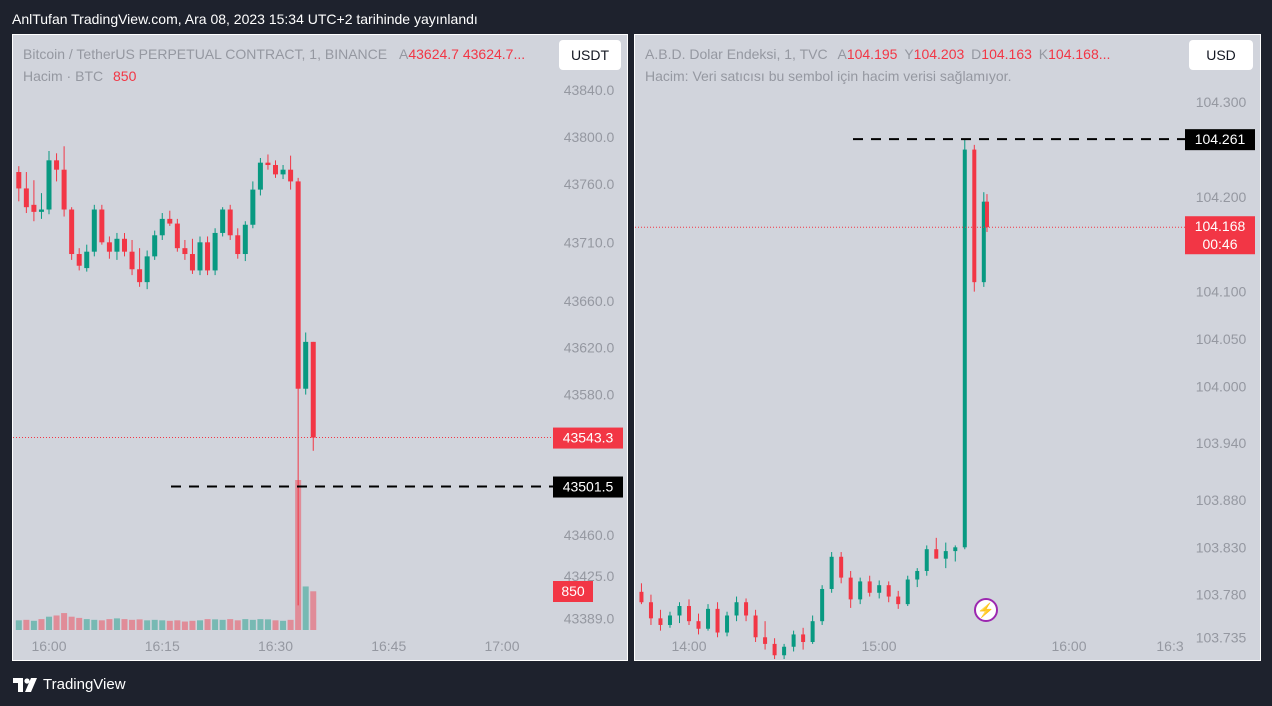 The image size is (1272, 706). I want to click on x-tick-label: 15:00, so click(878, 646).